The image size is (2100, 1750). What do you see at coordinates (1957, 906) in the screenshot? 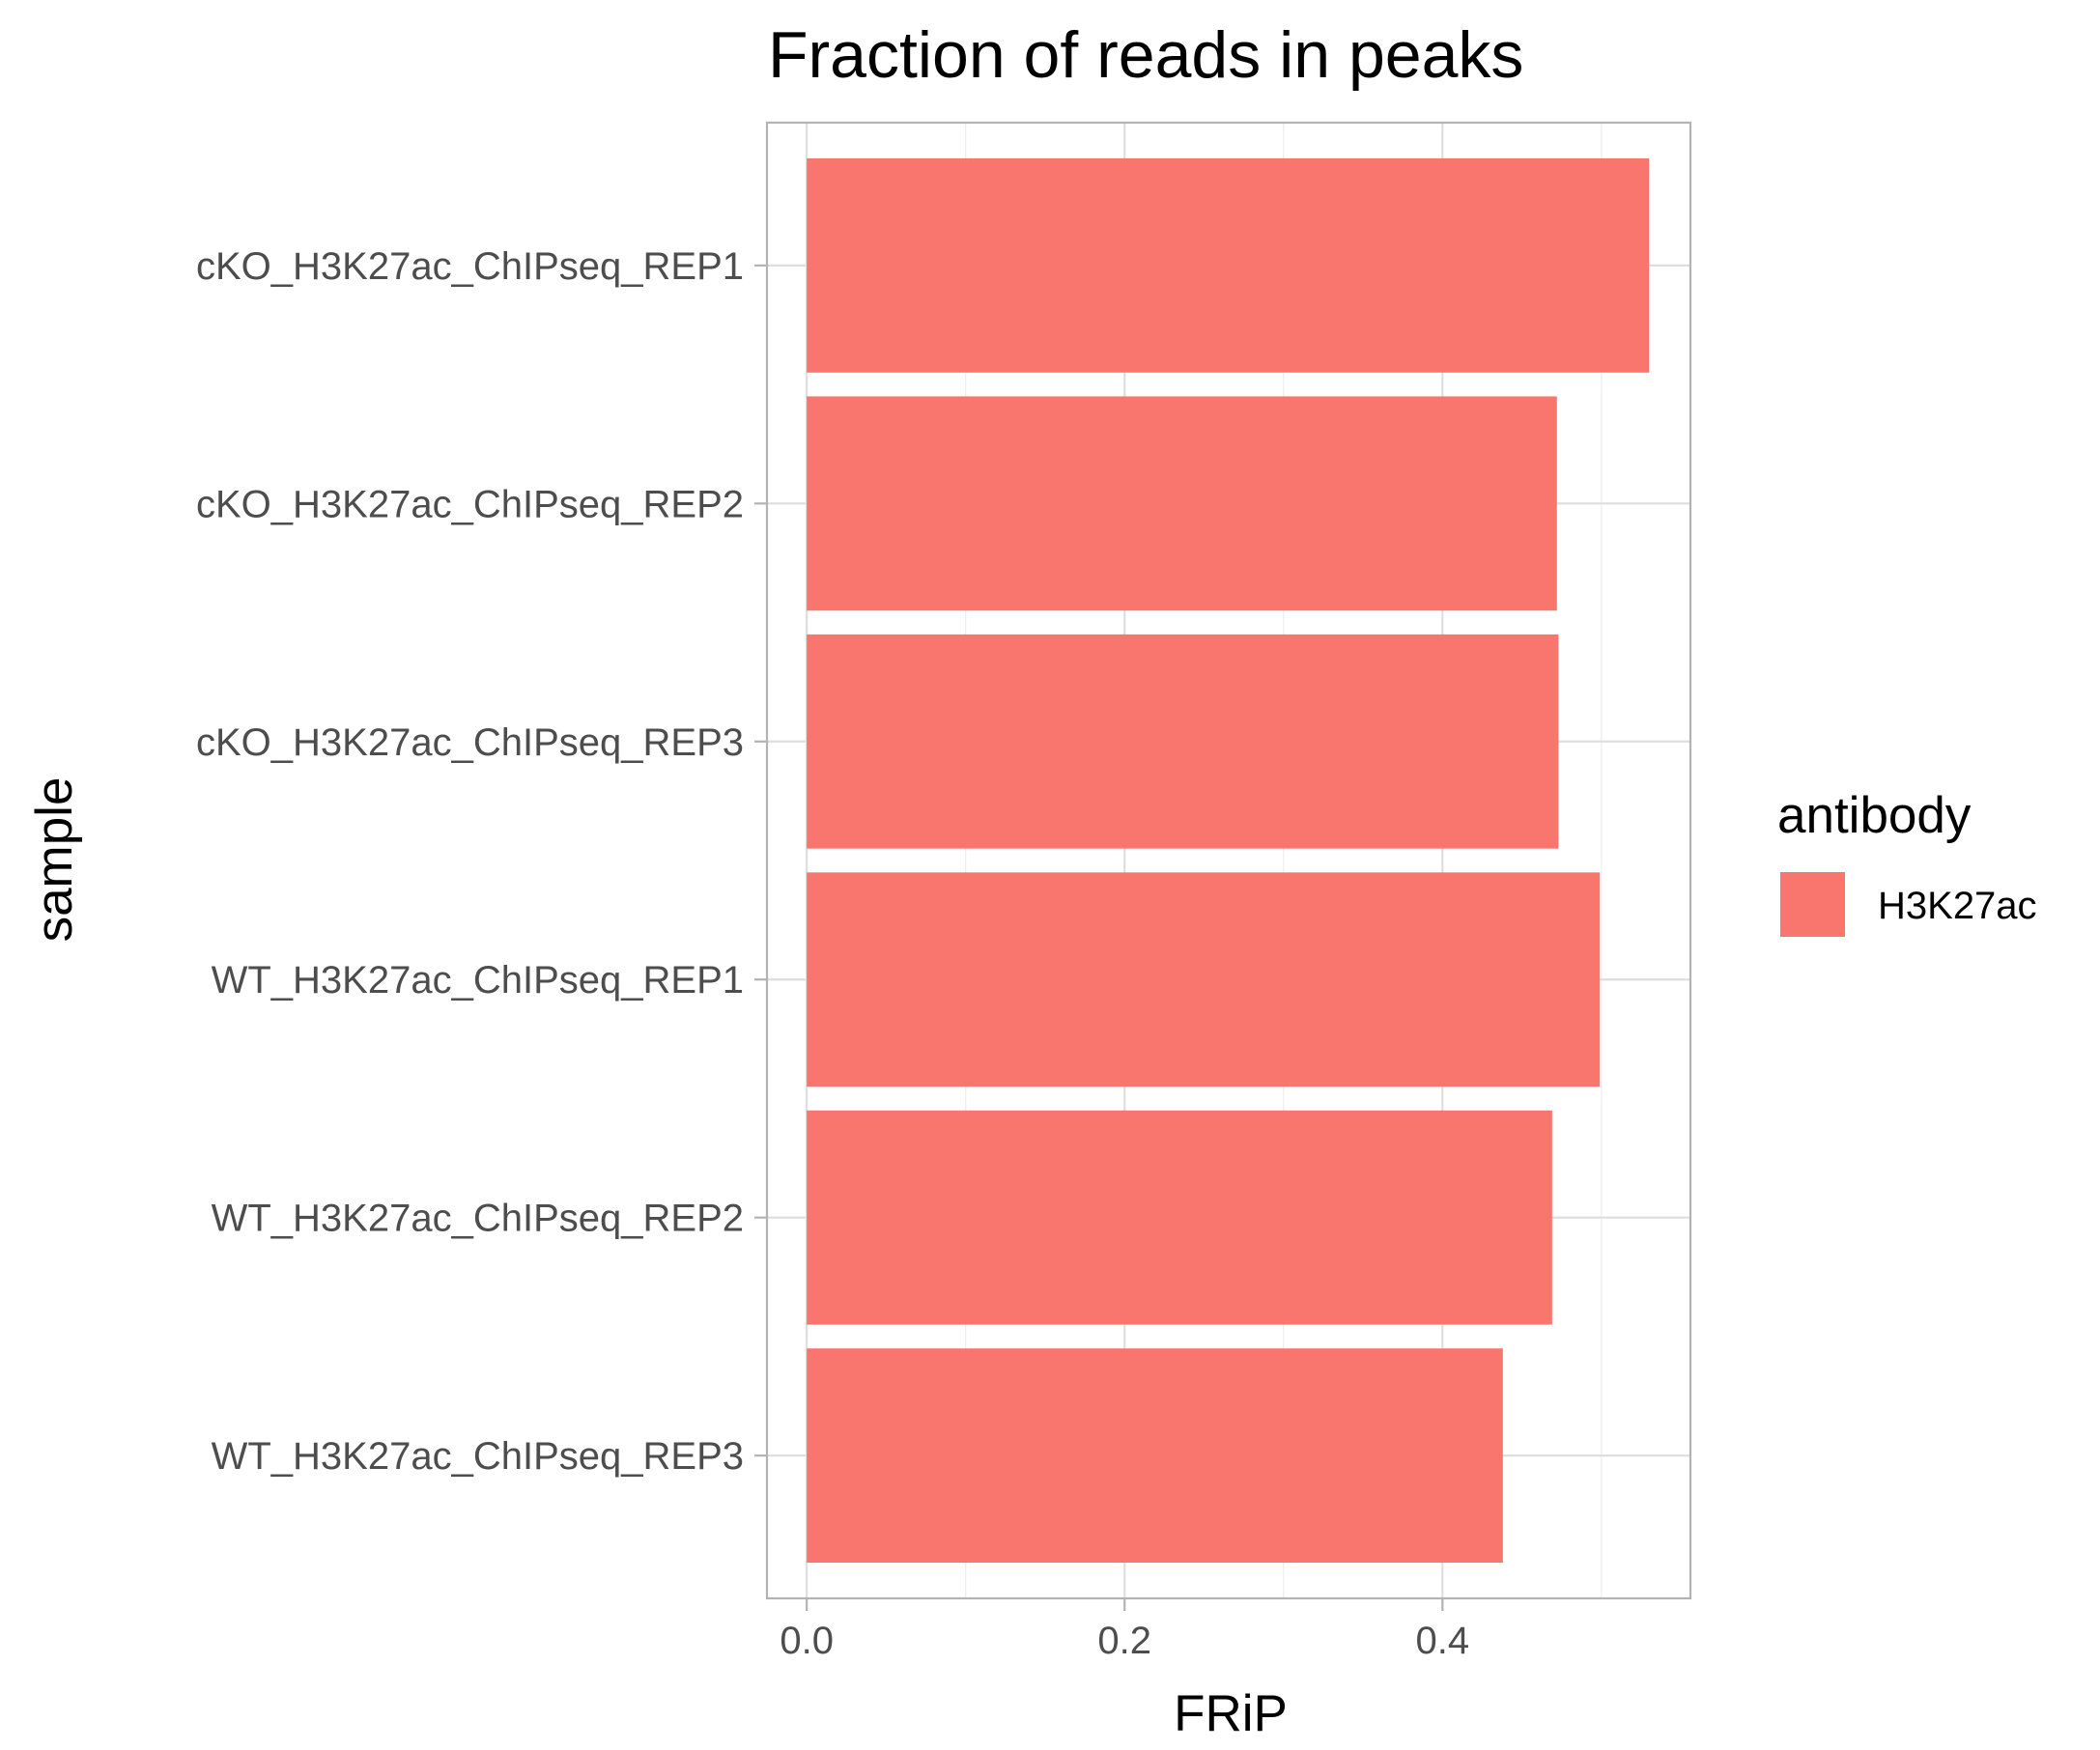
I see `legend-label-h3k27ac: H3K27ac` at bounding box center [1957, 906].